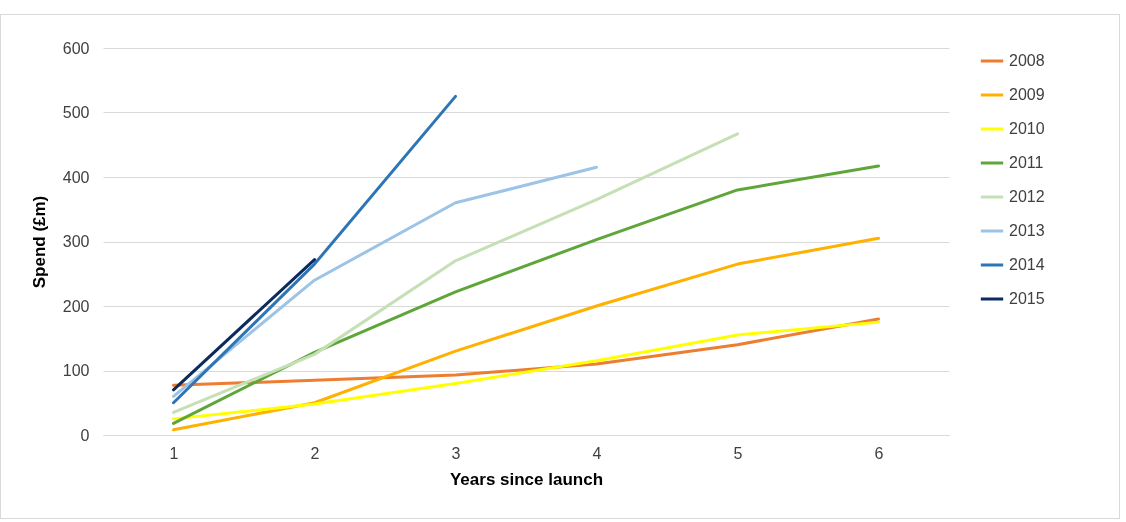 The image size is (1126, 522). I want to click on y-tick-label: 300, so click(76, 241).